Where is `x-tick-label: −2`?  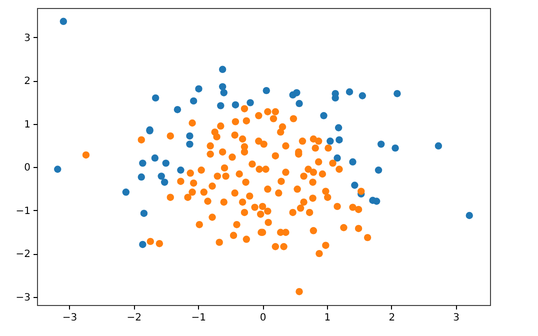 x-tick-label: −2 is located at coordinates (134, 318).